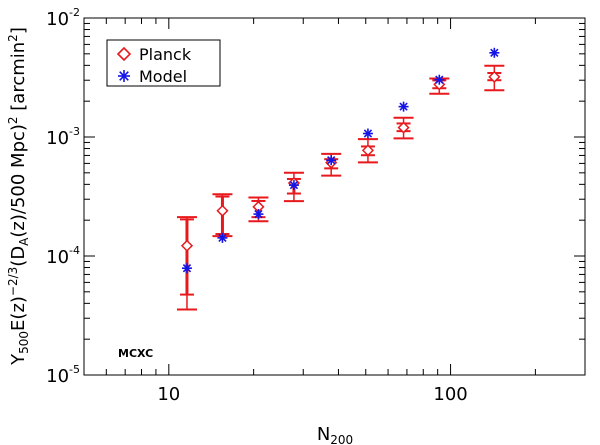 This screenshot has height=445, width=600. I want to click on y-axis-title: Y500E(z)−2/3(DA(z)/500 Mpc)2 [arcmin2], so click(18, 196).